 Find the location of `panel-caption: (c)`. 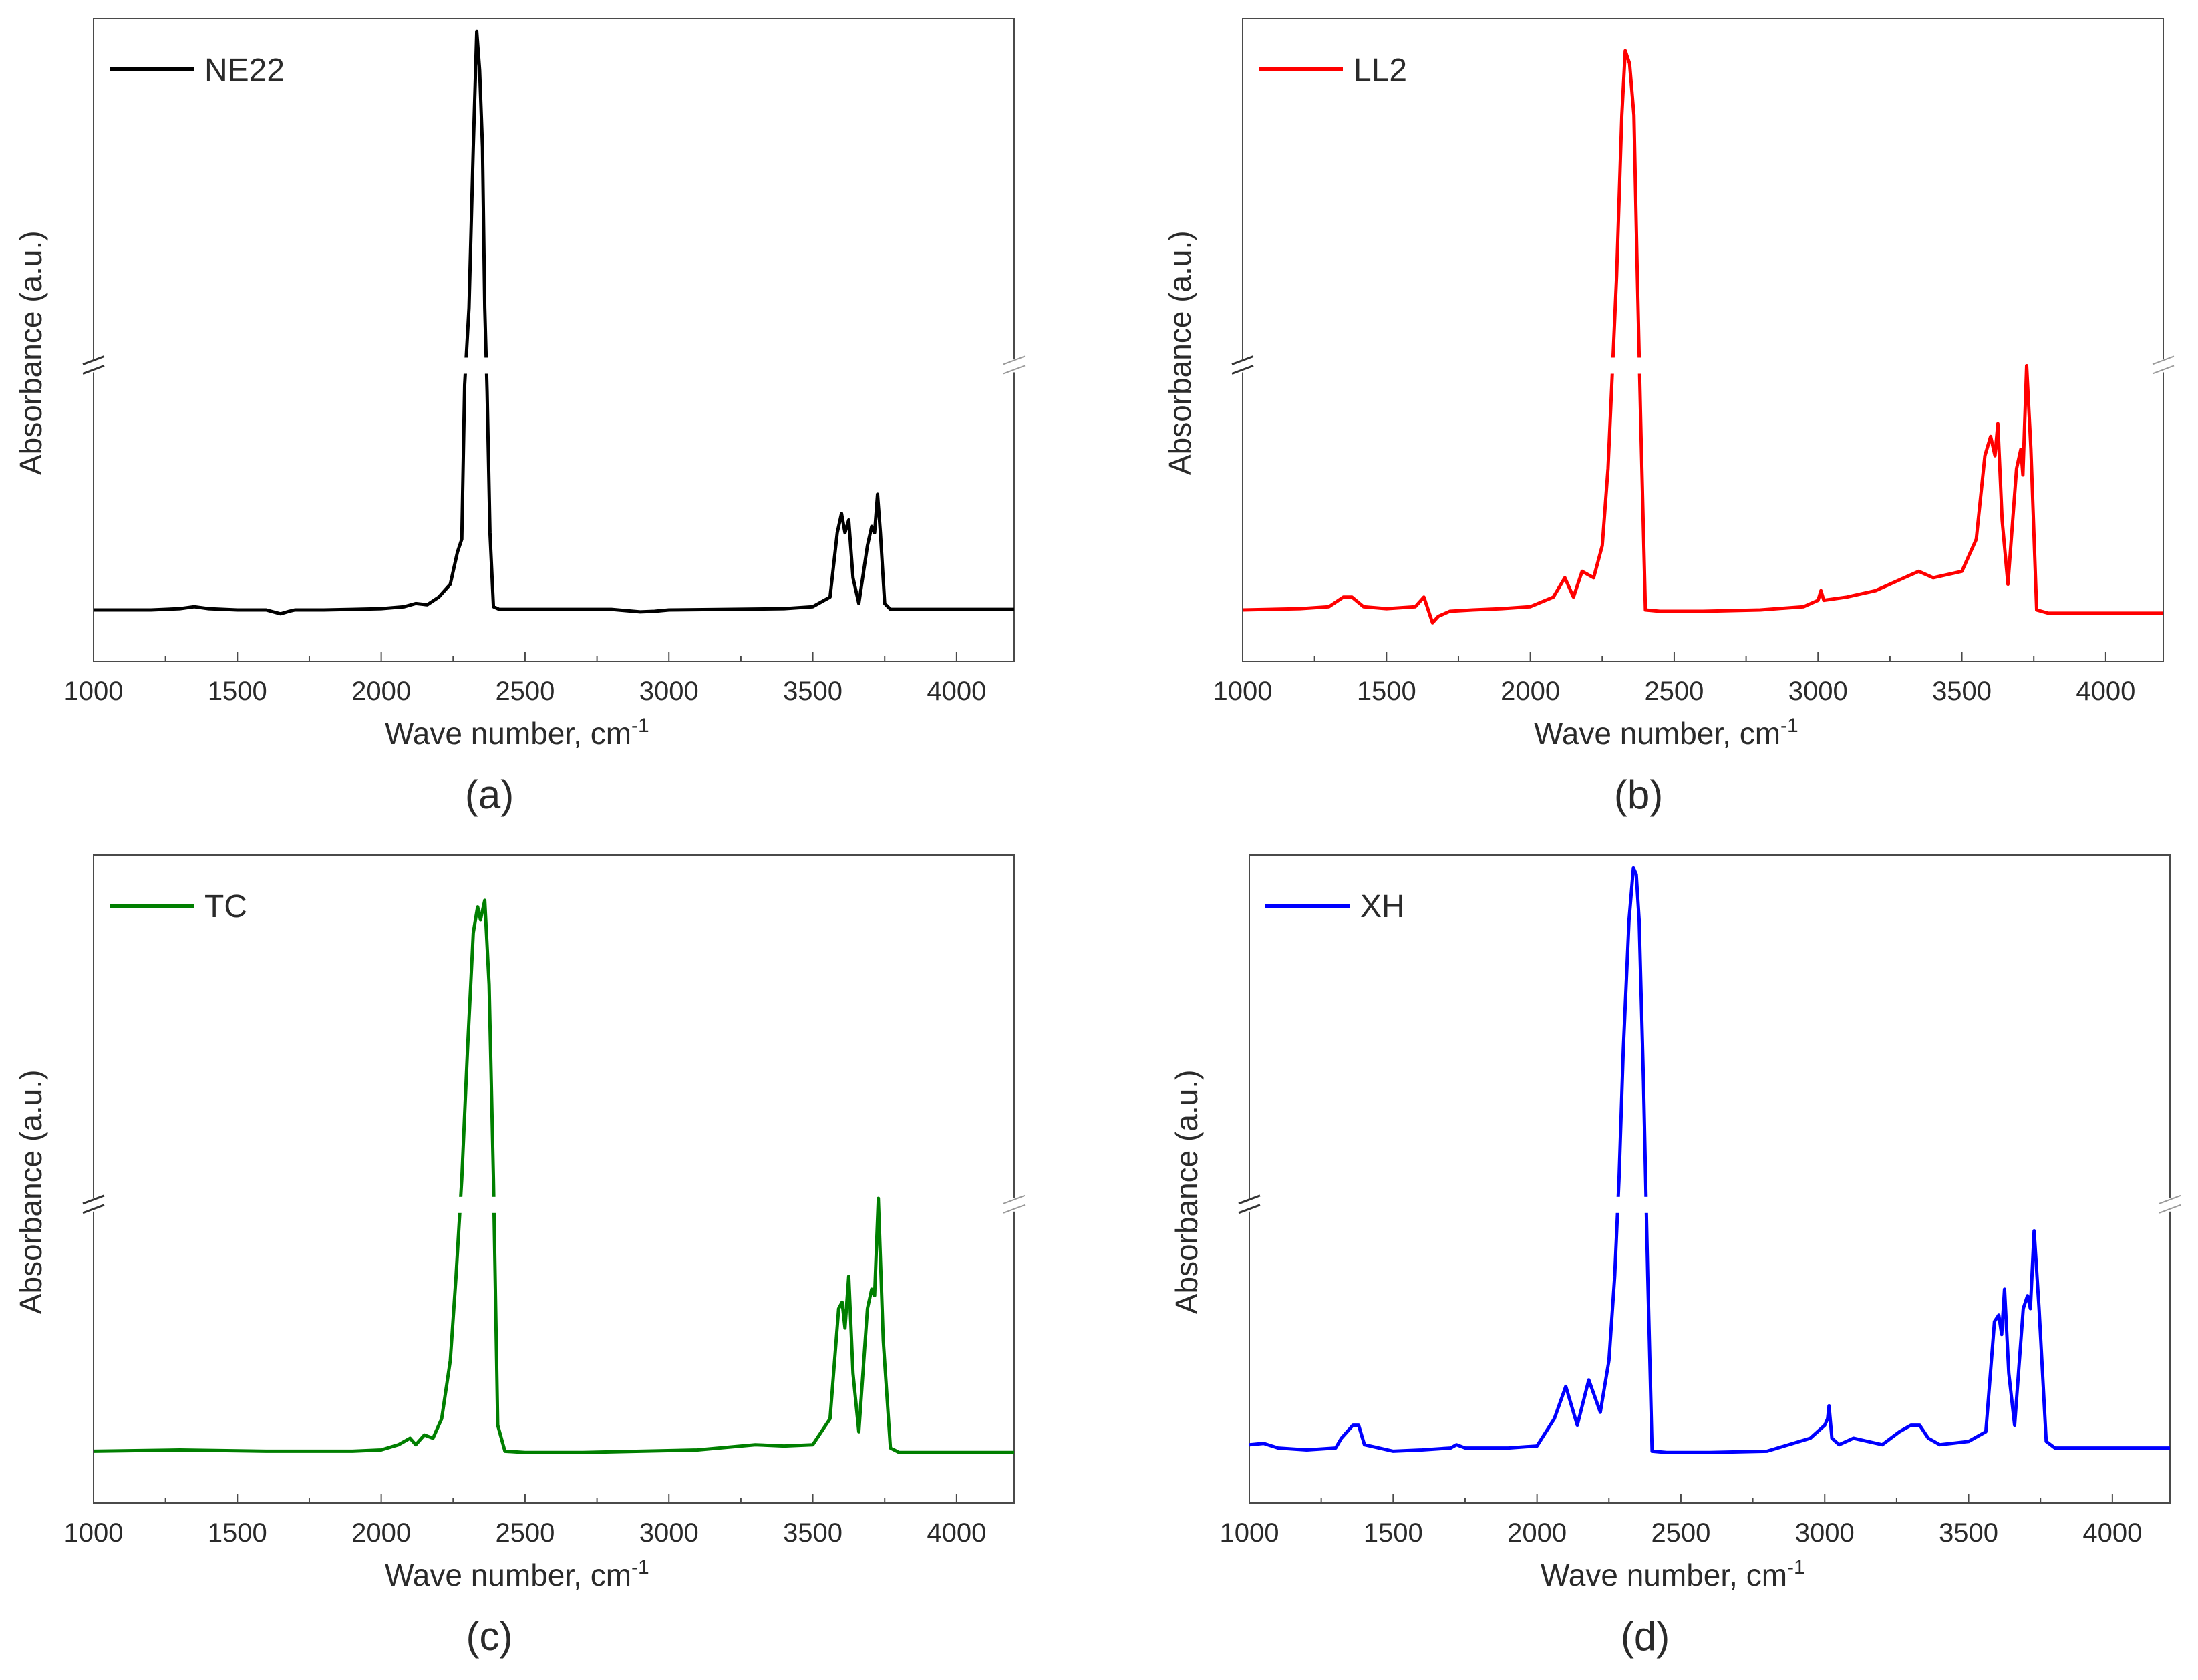

panel-caption: (c) is located at coordinates (489, 1636).